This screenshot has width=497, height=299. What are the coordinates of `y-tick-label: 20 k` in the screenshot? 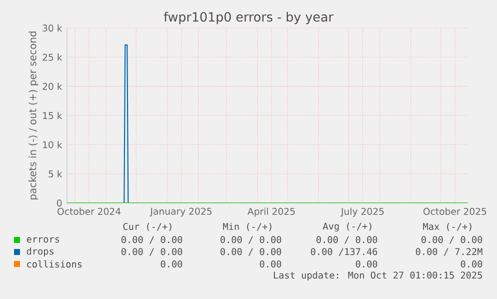 It's located at (52, 86).